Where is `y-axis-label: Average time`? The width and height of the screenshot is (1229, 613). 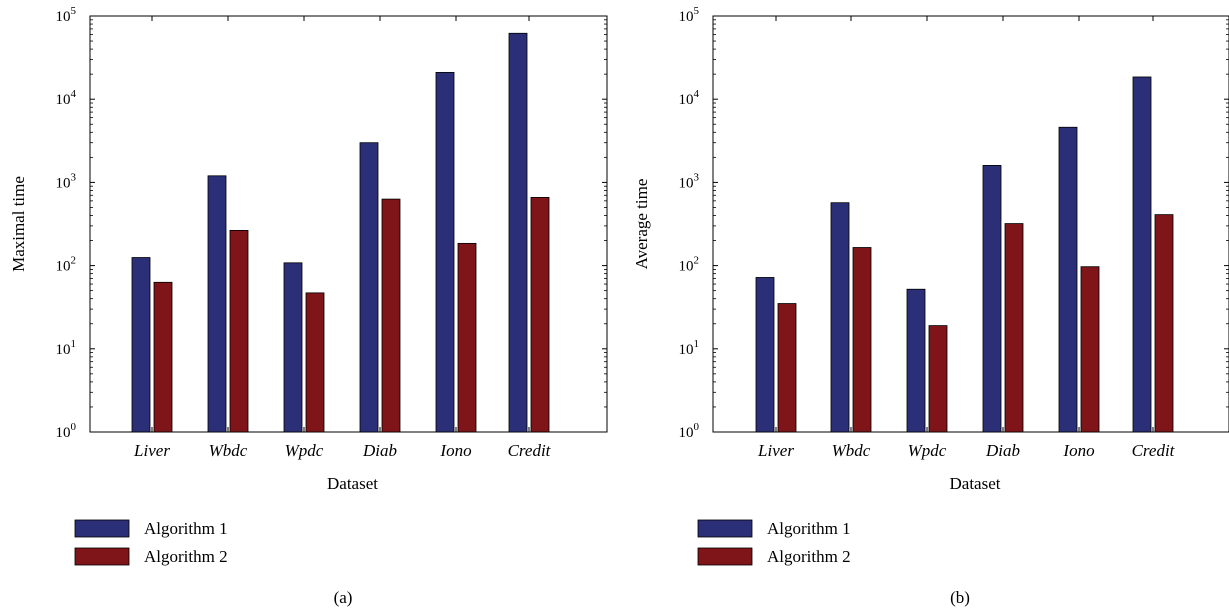
y-axis-label: Average time is located at coordinates (641, 224).